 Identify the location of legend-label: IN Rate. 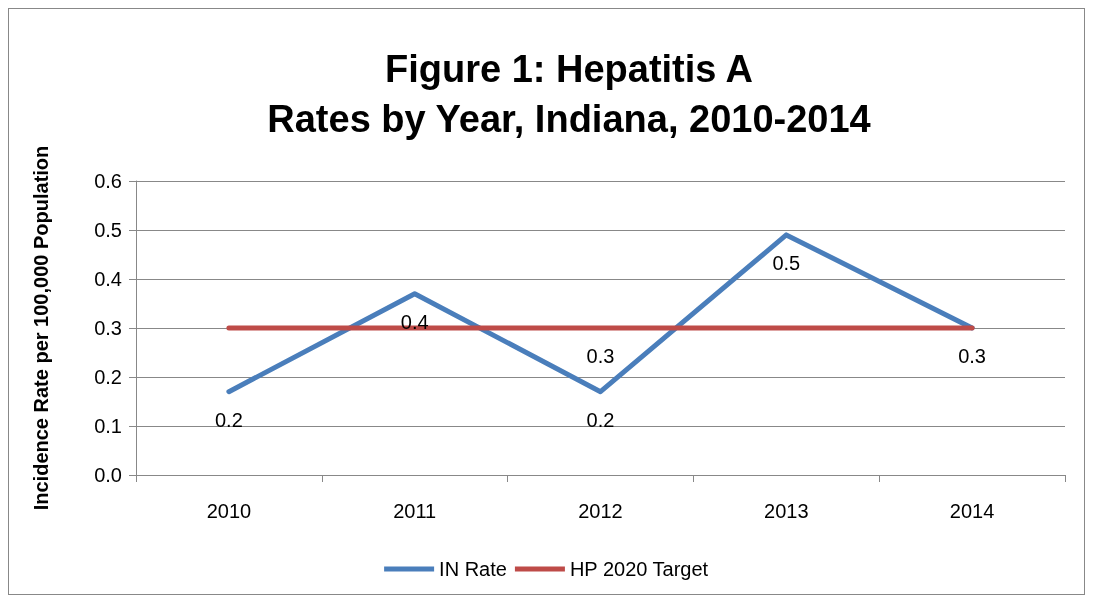
(473, 569).